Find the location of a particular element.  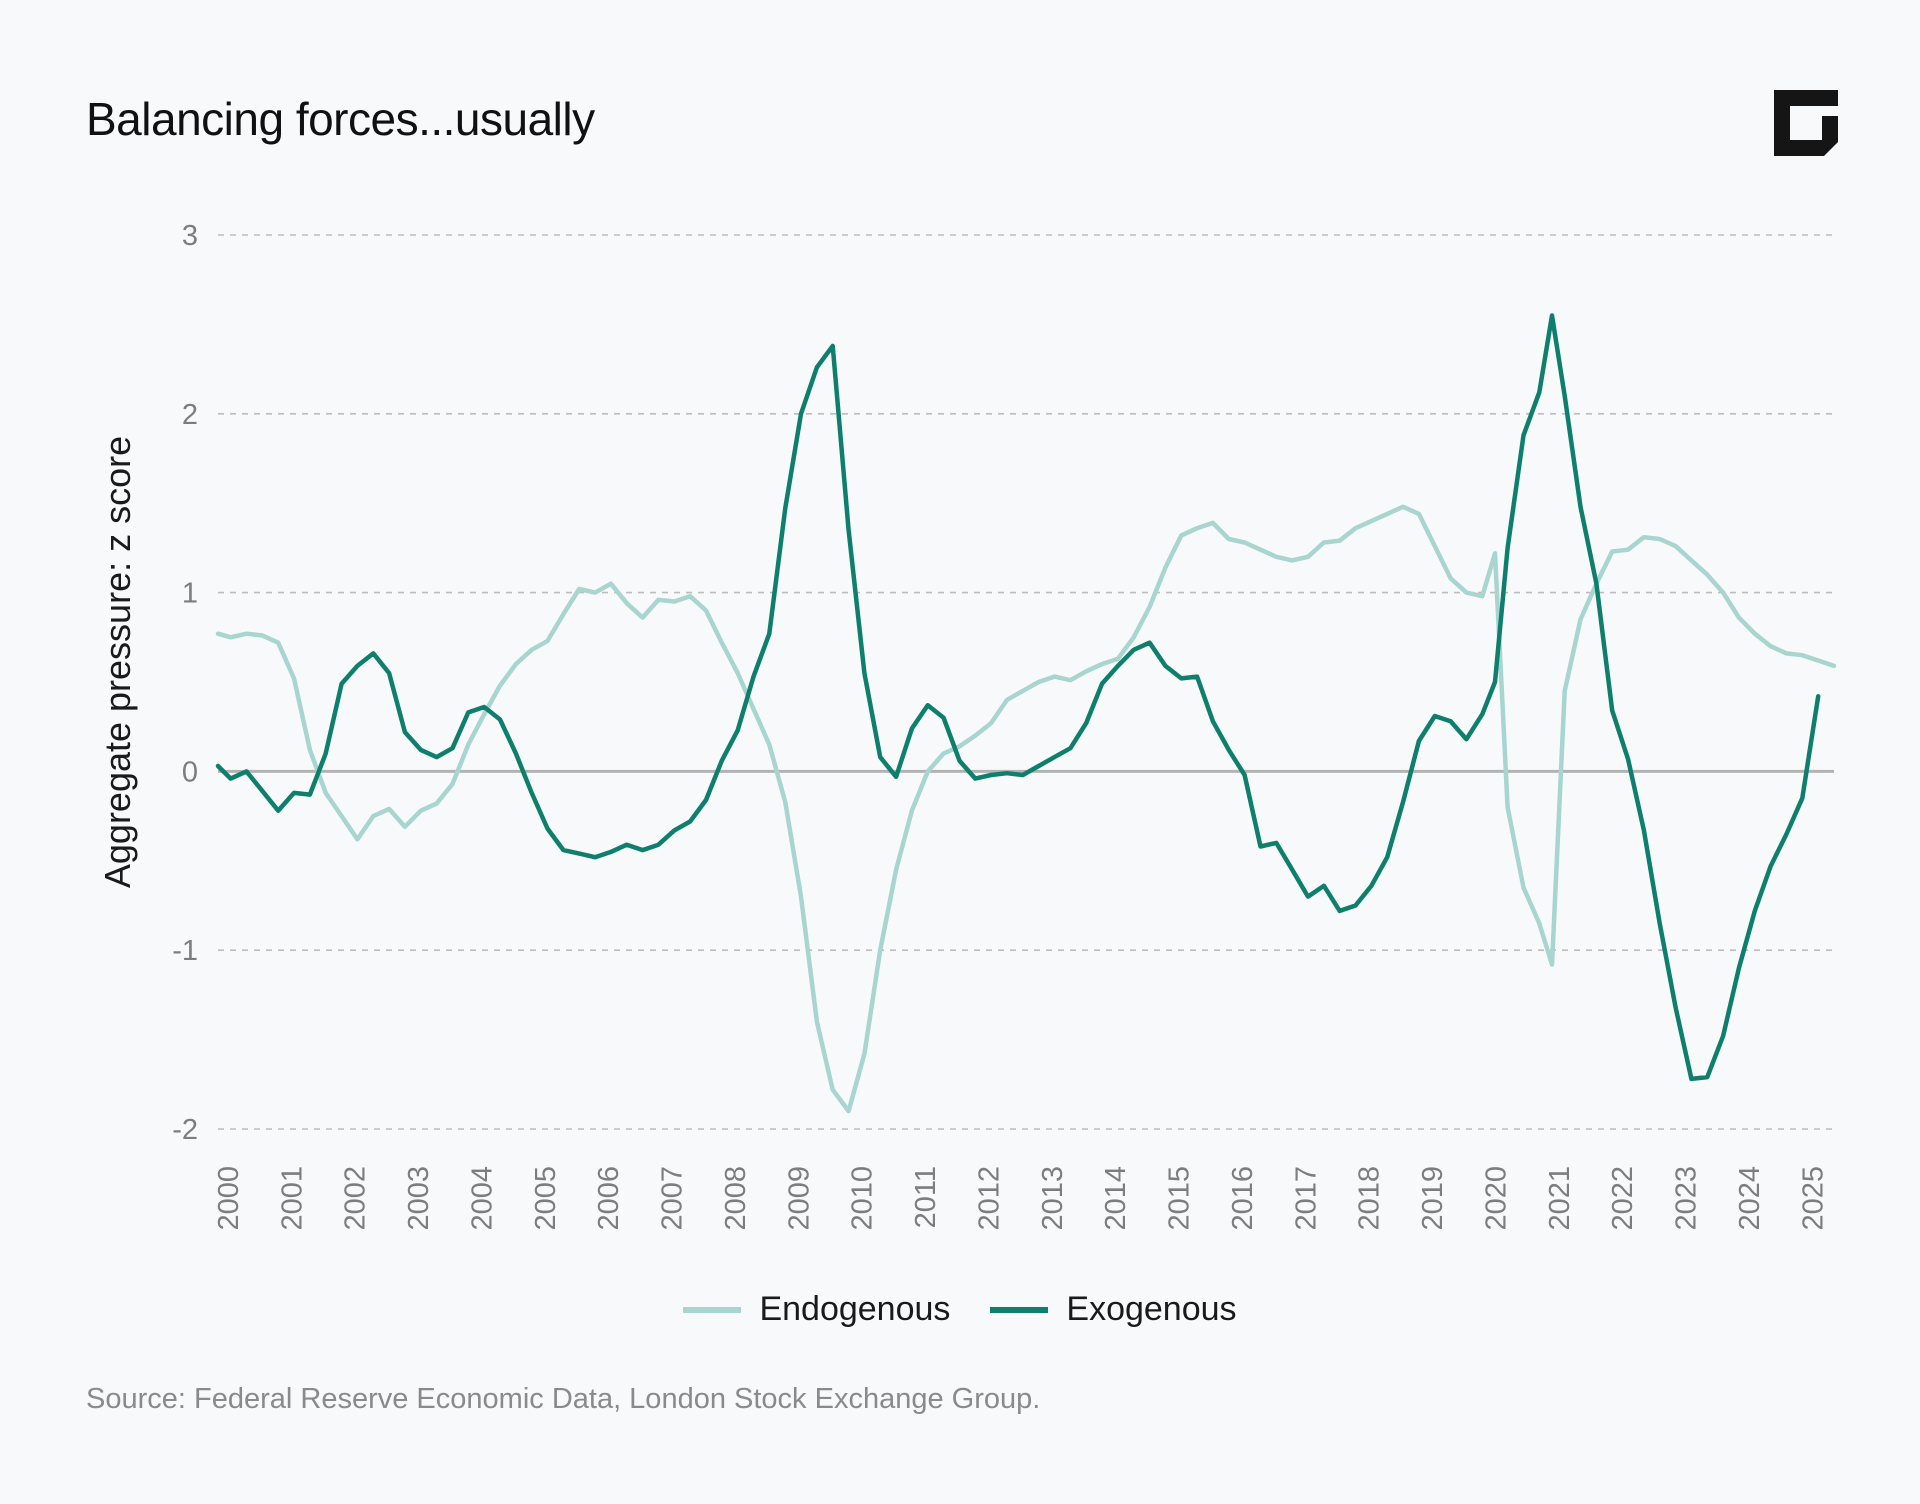

x-tick-label-2021: 2021 is located at coordinates (1560, 1198).